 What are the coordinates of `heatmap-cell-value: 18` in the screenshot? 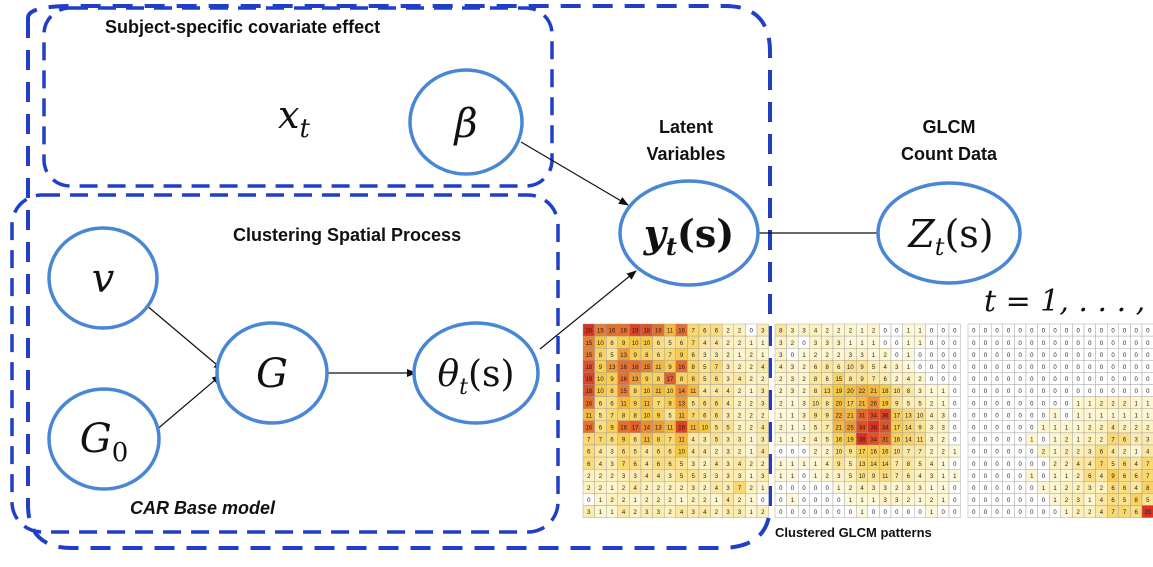 It's located at (588, 392).